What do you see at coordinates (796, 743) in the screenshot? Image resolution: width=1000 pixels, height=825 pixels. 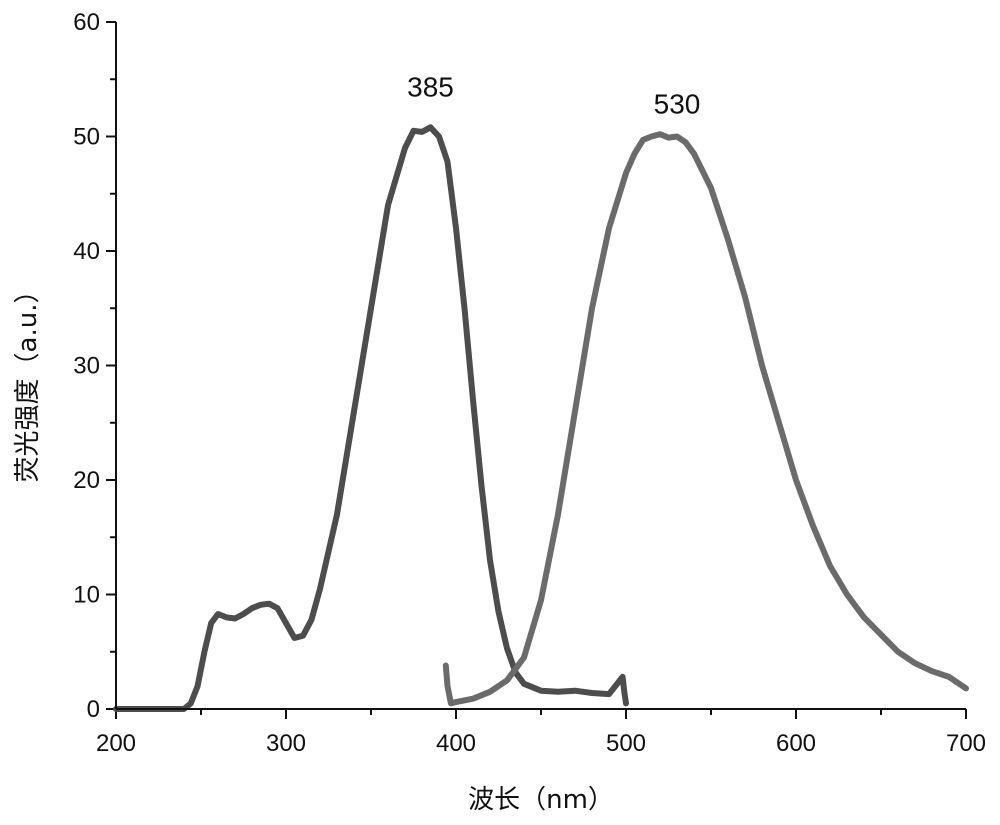 I see `x-tick-label: 600` at bounding box center [796, 743].